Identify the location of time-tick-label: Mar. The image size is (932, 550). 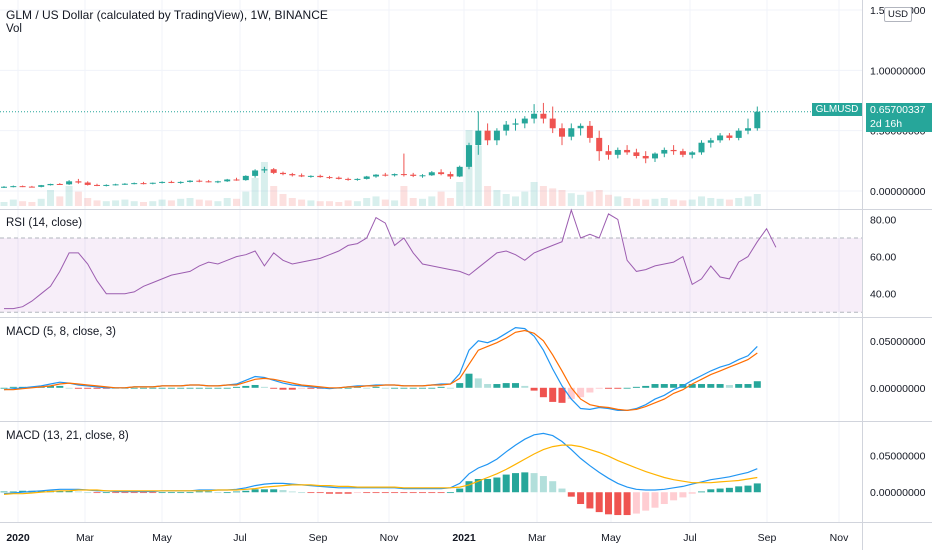
(85, 538).